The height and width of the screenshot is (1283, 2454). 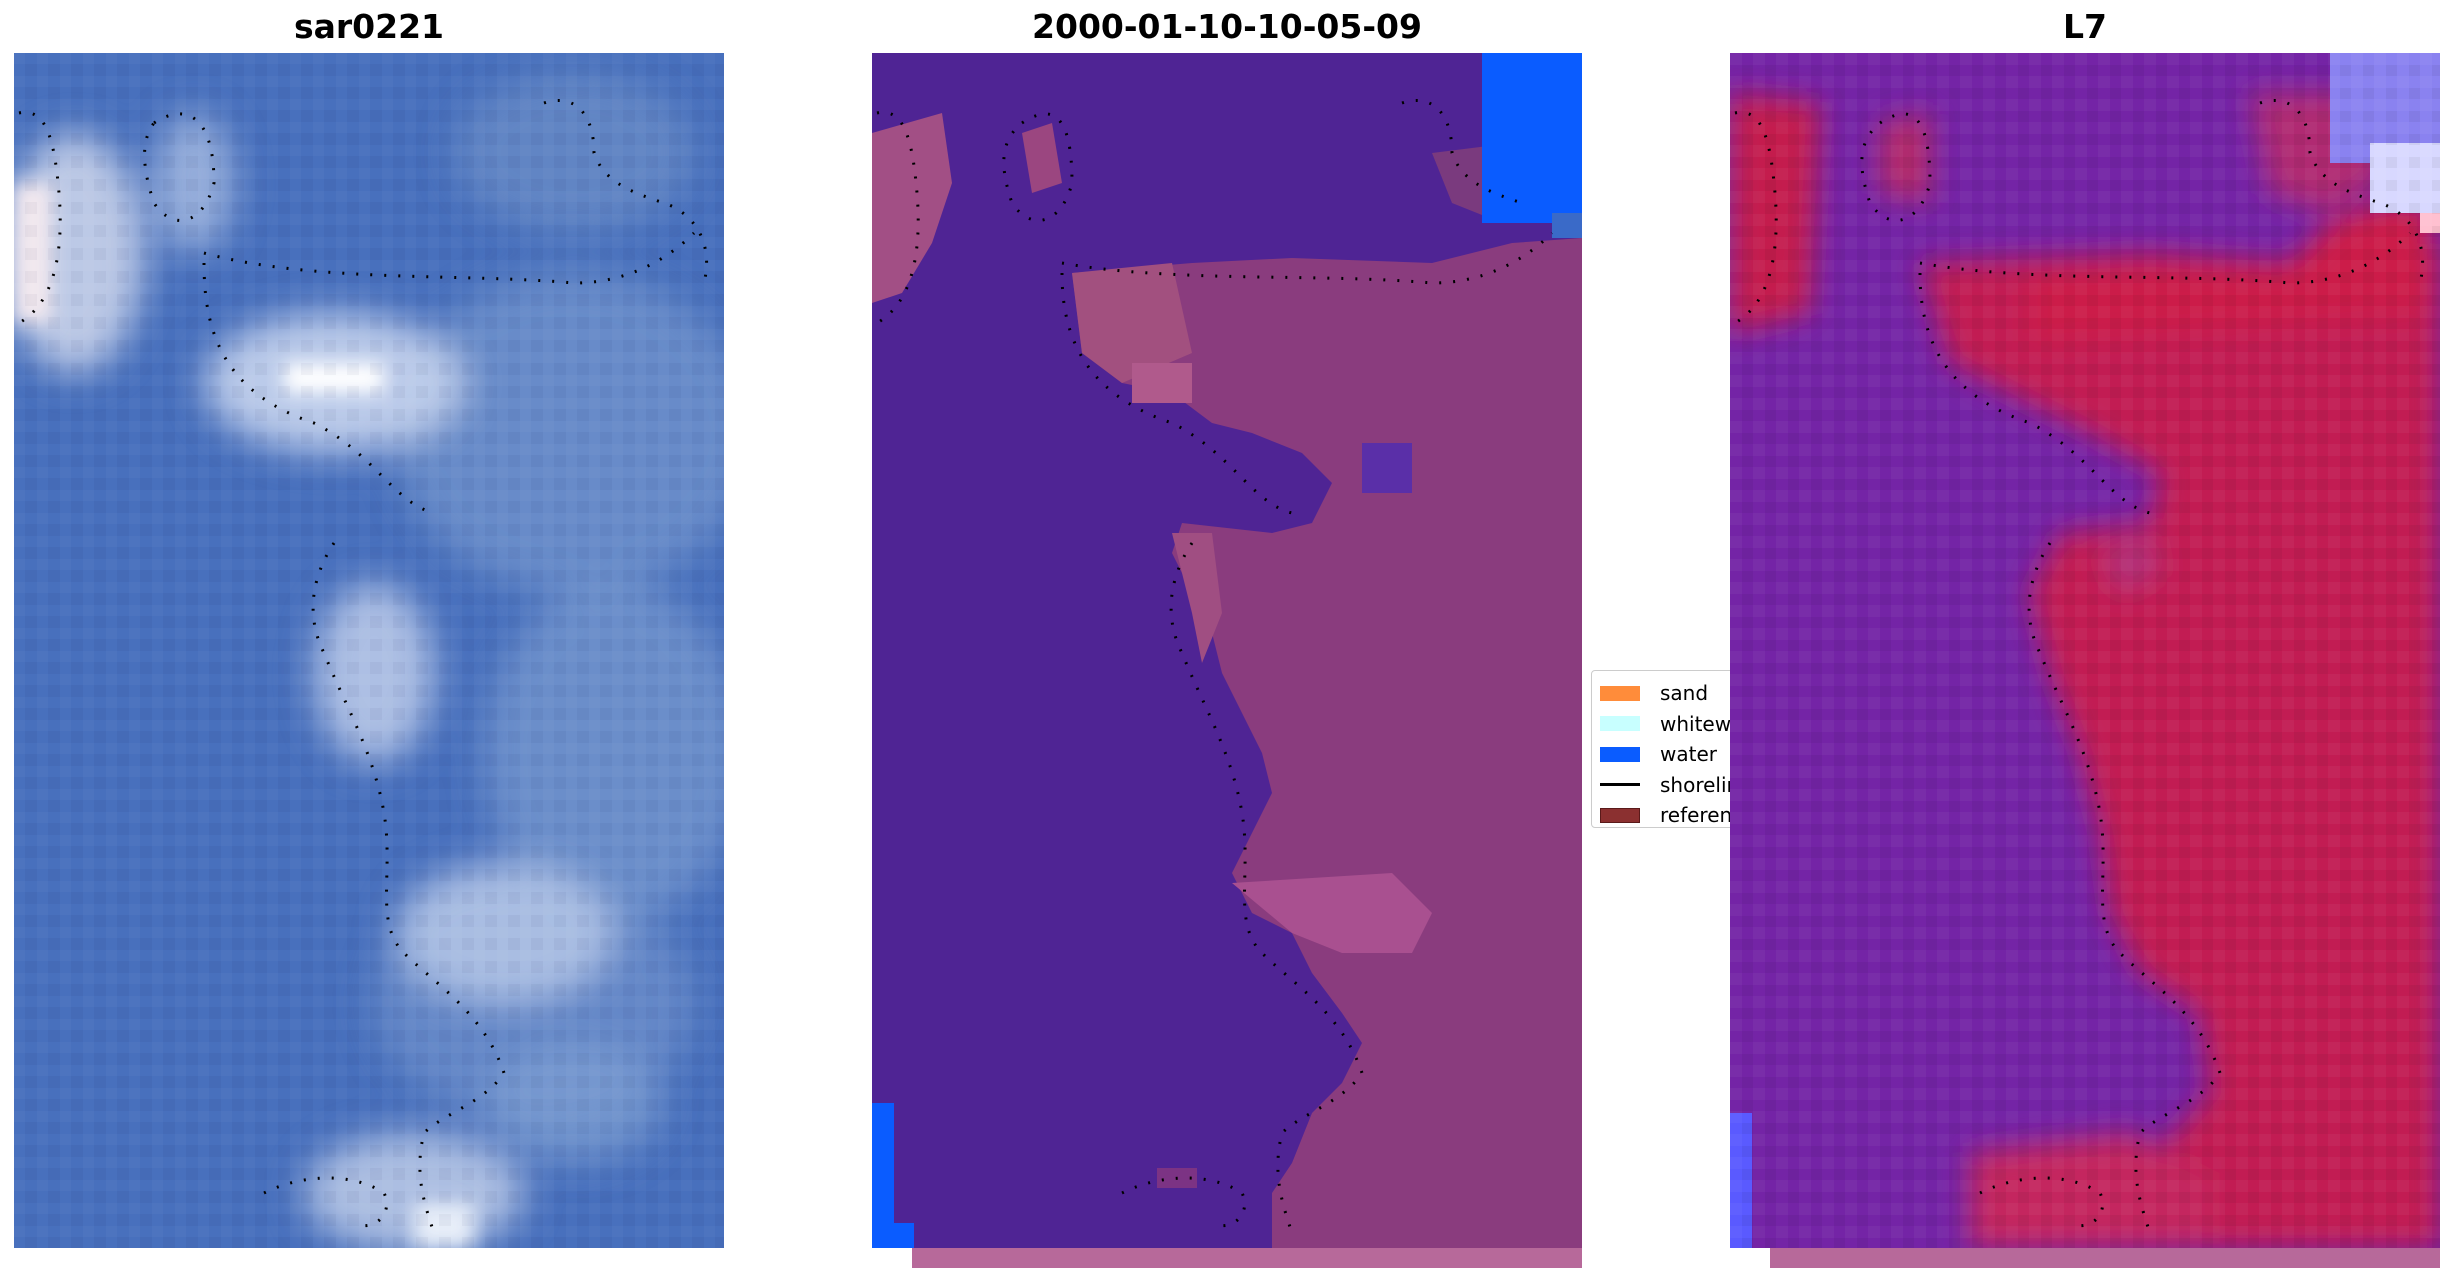 I want to click on legend-item-reference: reference, so click(x=1671, y=814).